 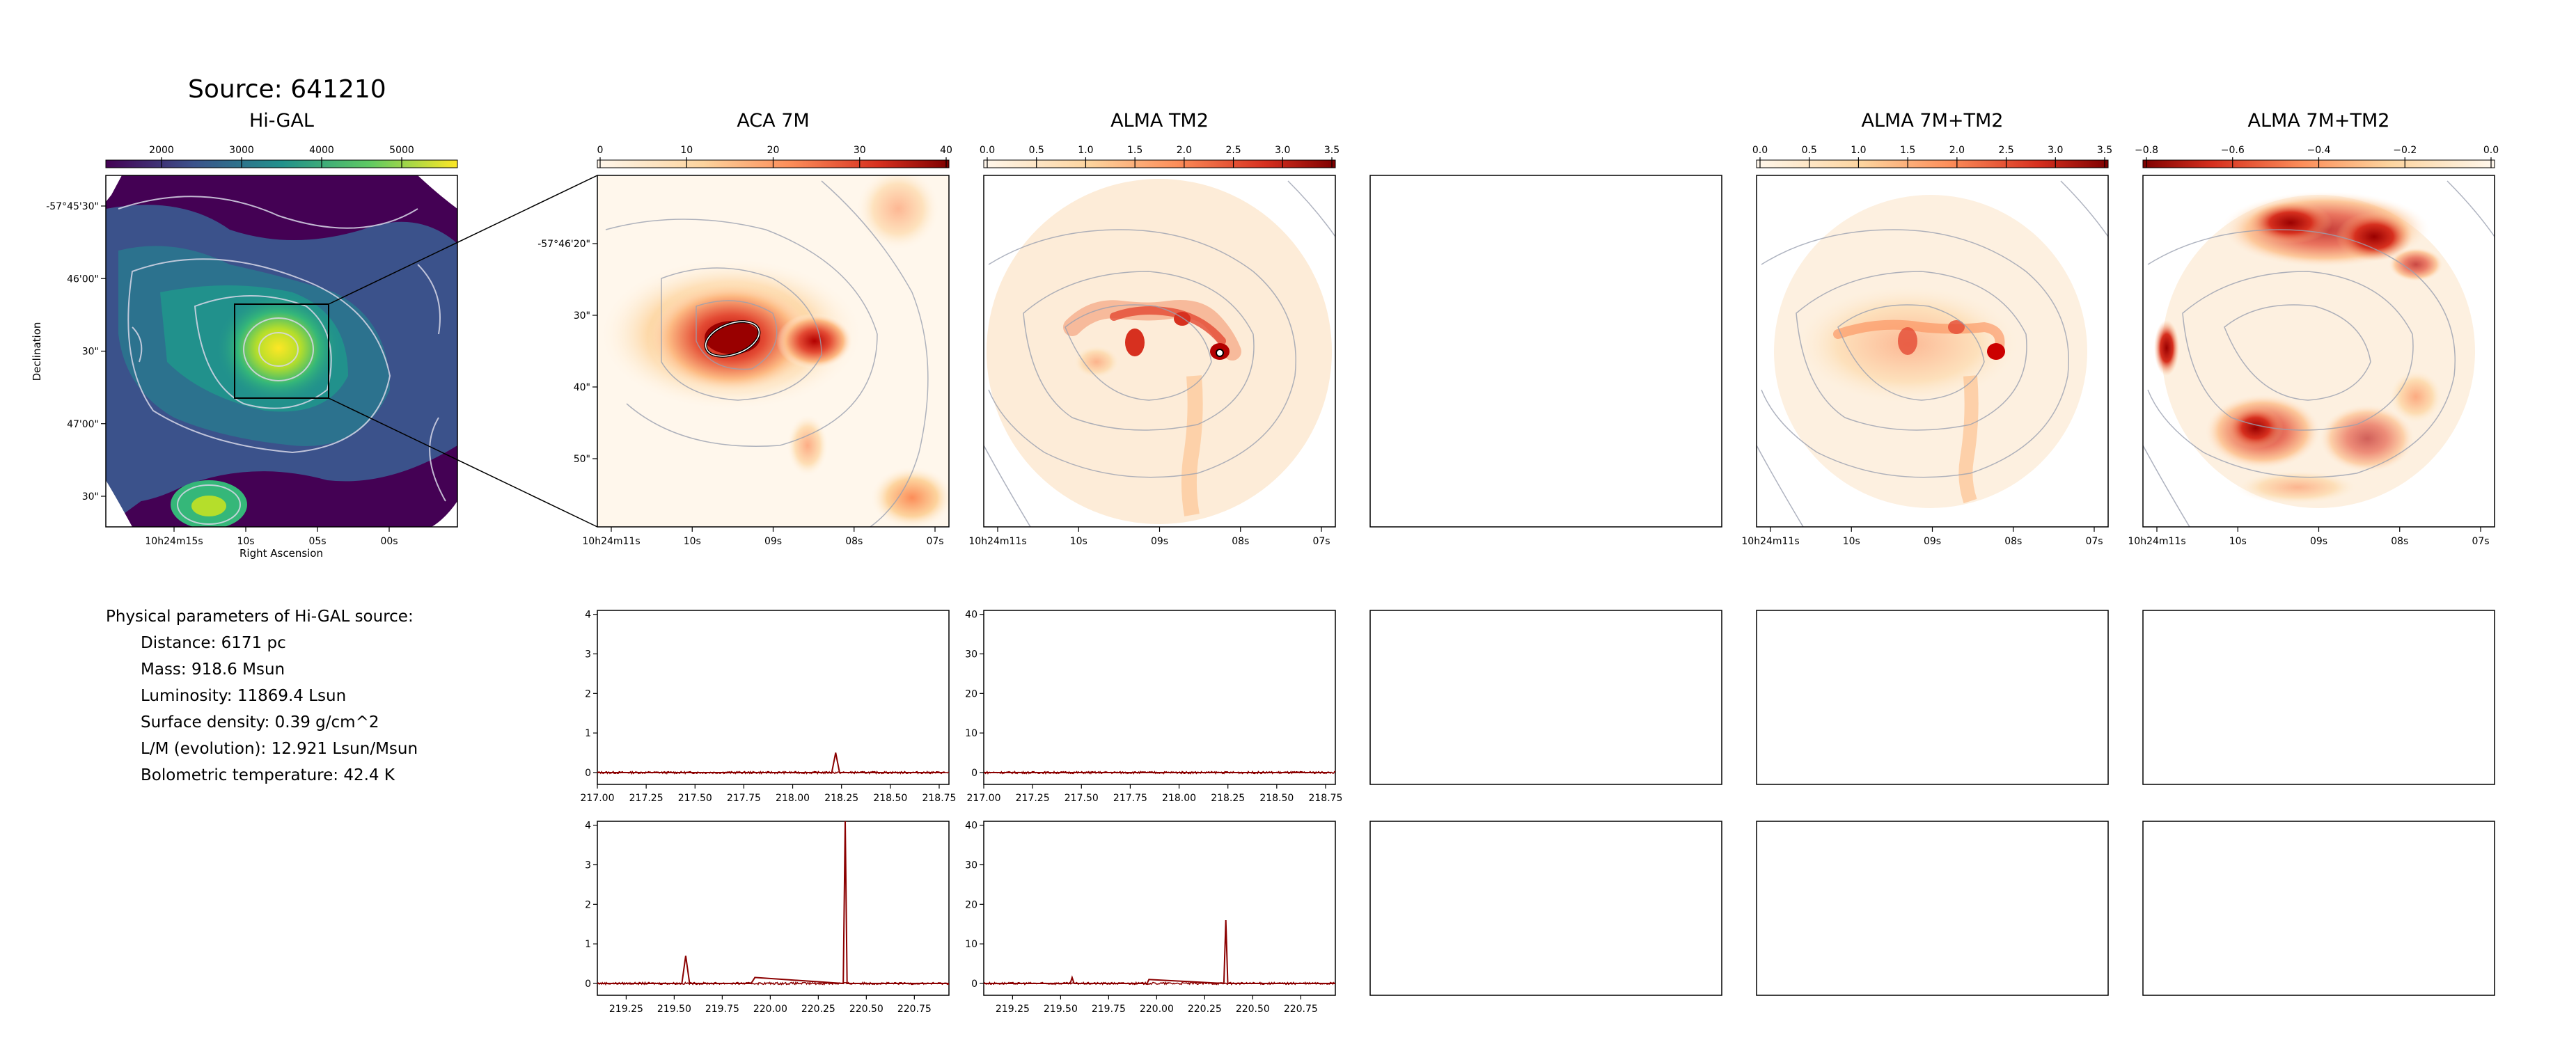 I want to click on combo-x-tick-label: 10h24m11s, so click(x=1770, y=541).